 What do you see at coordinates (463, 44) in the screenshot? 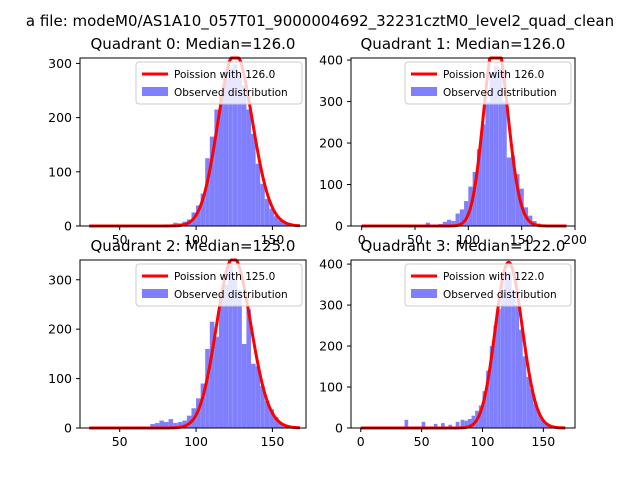
I see `panel-title: Quadrant 1: Median=126.0` at bounding box center [463, 44].